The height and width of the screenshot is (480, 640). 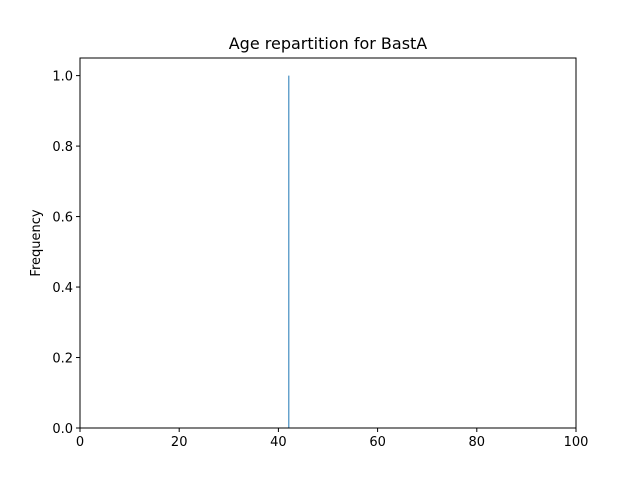 What do you see at coordinates (62, 359) in the screenshot?
I see `y-tick-label-1: 0.2` at bounding box center [62, 359].